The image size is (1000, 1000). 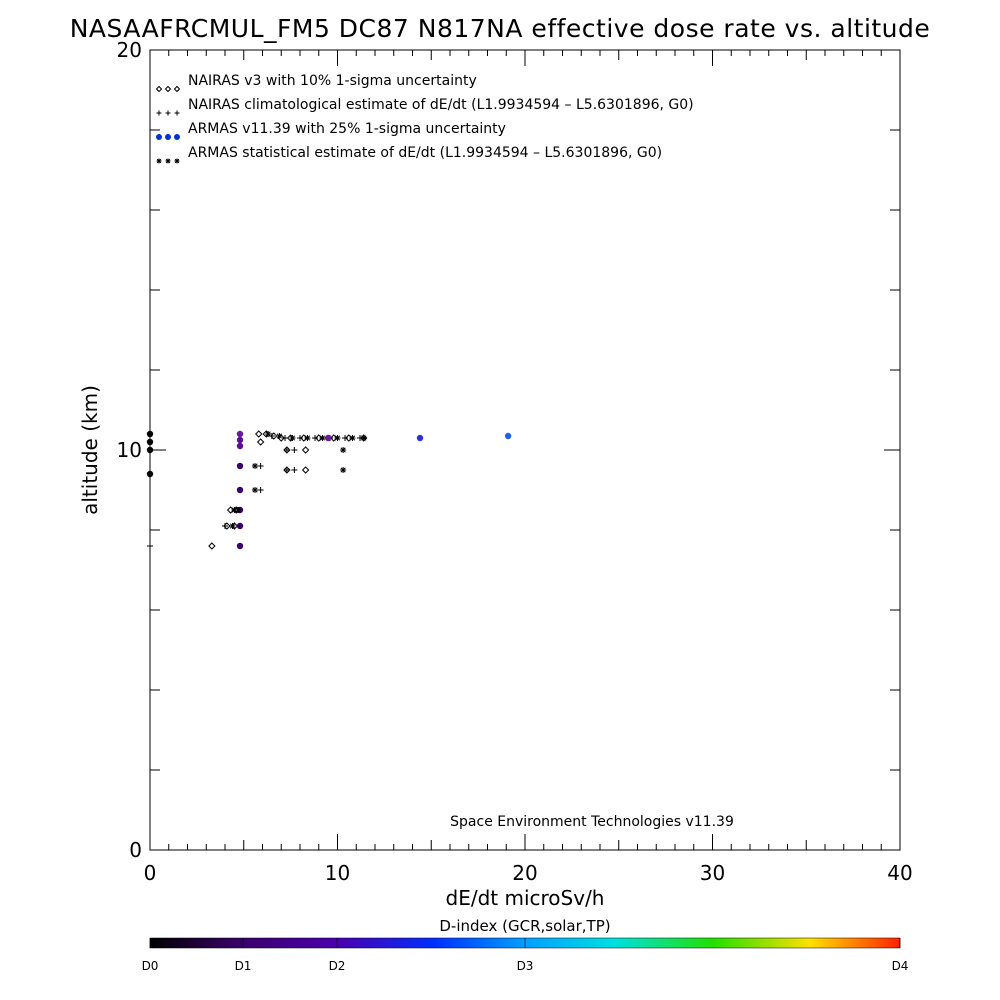 What do you see at coordinates (129, 450) in the screenshot?
I see `y-tick-label: 10` at bounding box center [129, 450].